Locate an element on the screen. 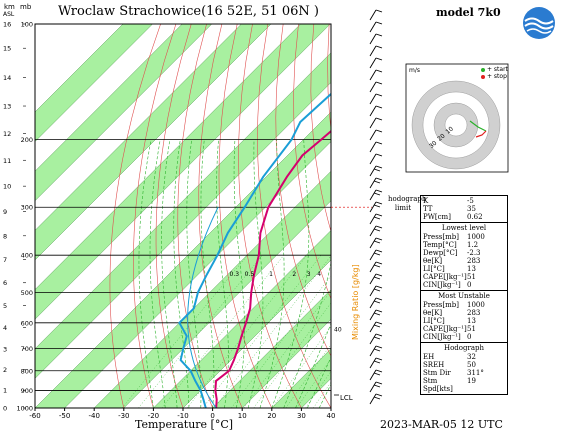  x-tick-label: -10 is located at coordinates (182, 416).